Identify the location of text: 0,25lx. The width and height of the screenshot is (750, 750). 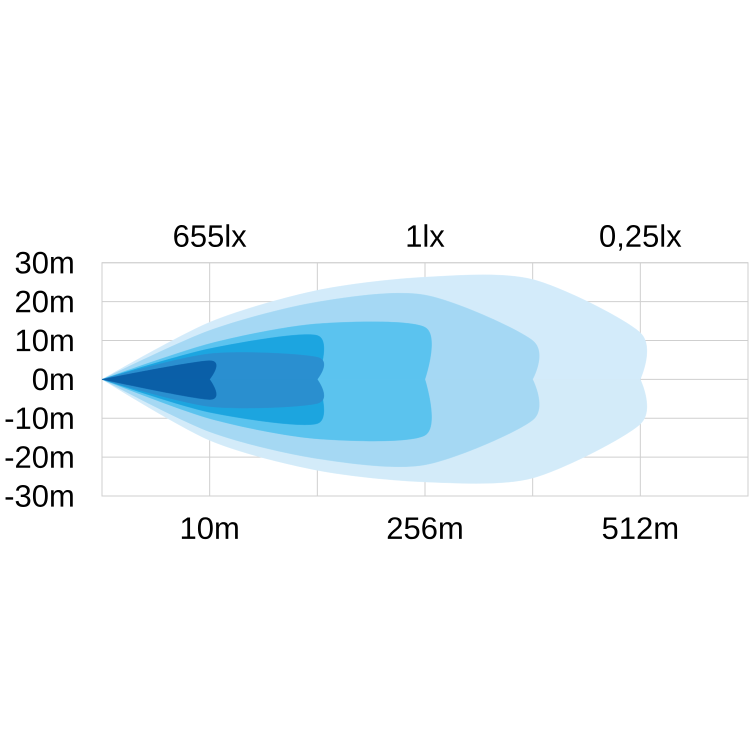
(641, 237).